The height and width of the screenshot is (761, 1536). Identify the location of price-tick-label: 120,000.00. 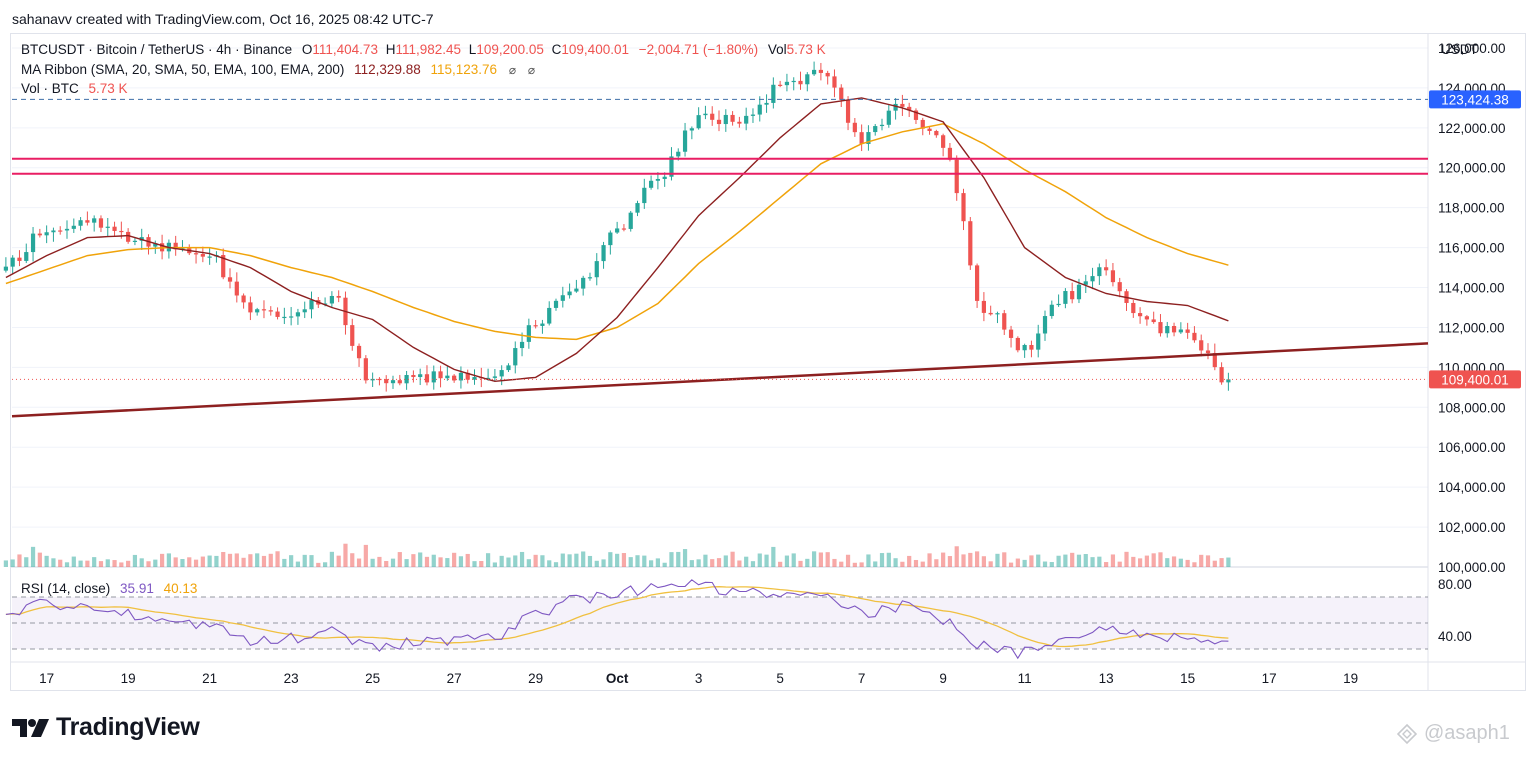
(1472, 168).